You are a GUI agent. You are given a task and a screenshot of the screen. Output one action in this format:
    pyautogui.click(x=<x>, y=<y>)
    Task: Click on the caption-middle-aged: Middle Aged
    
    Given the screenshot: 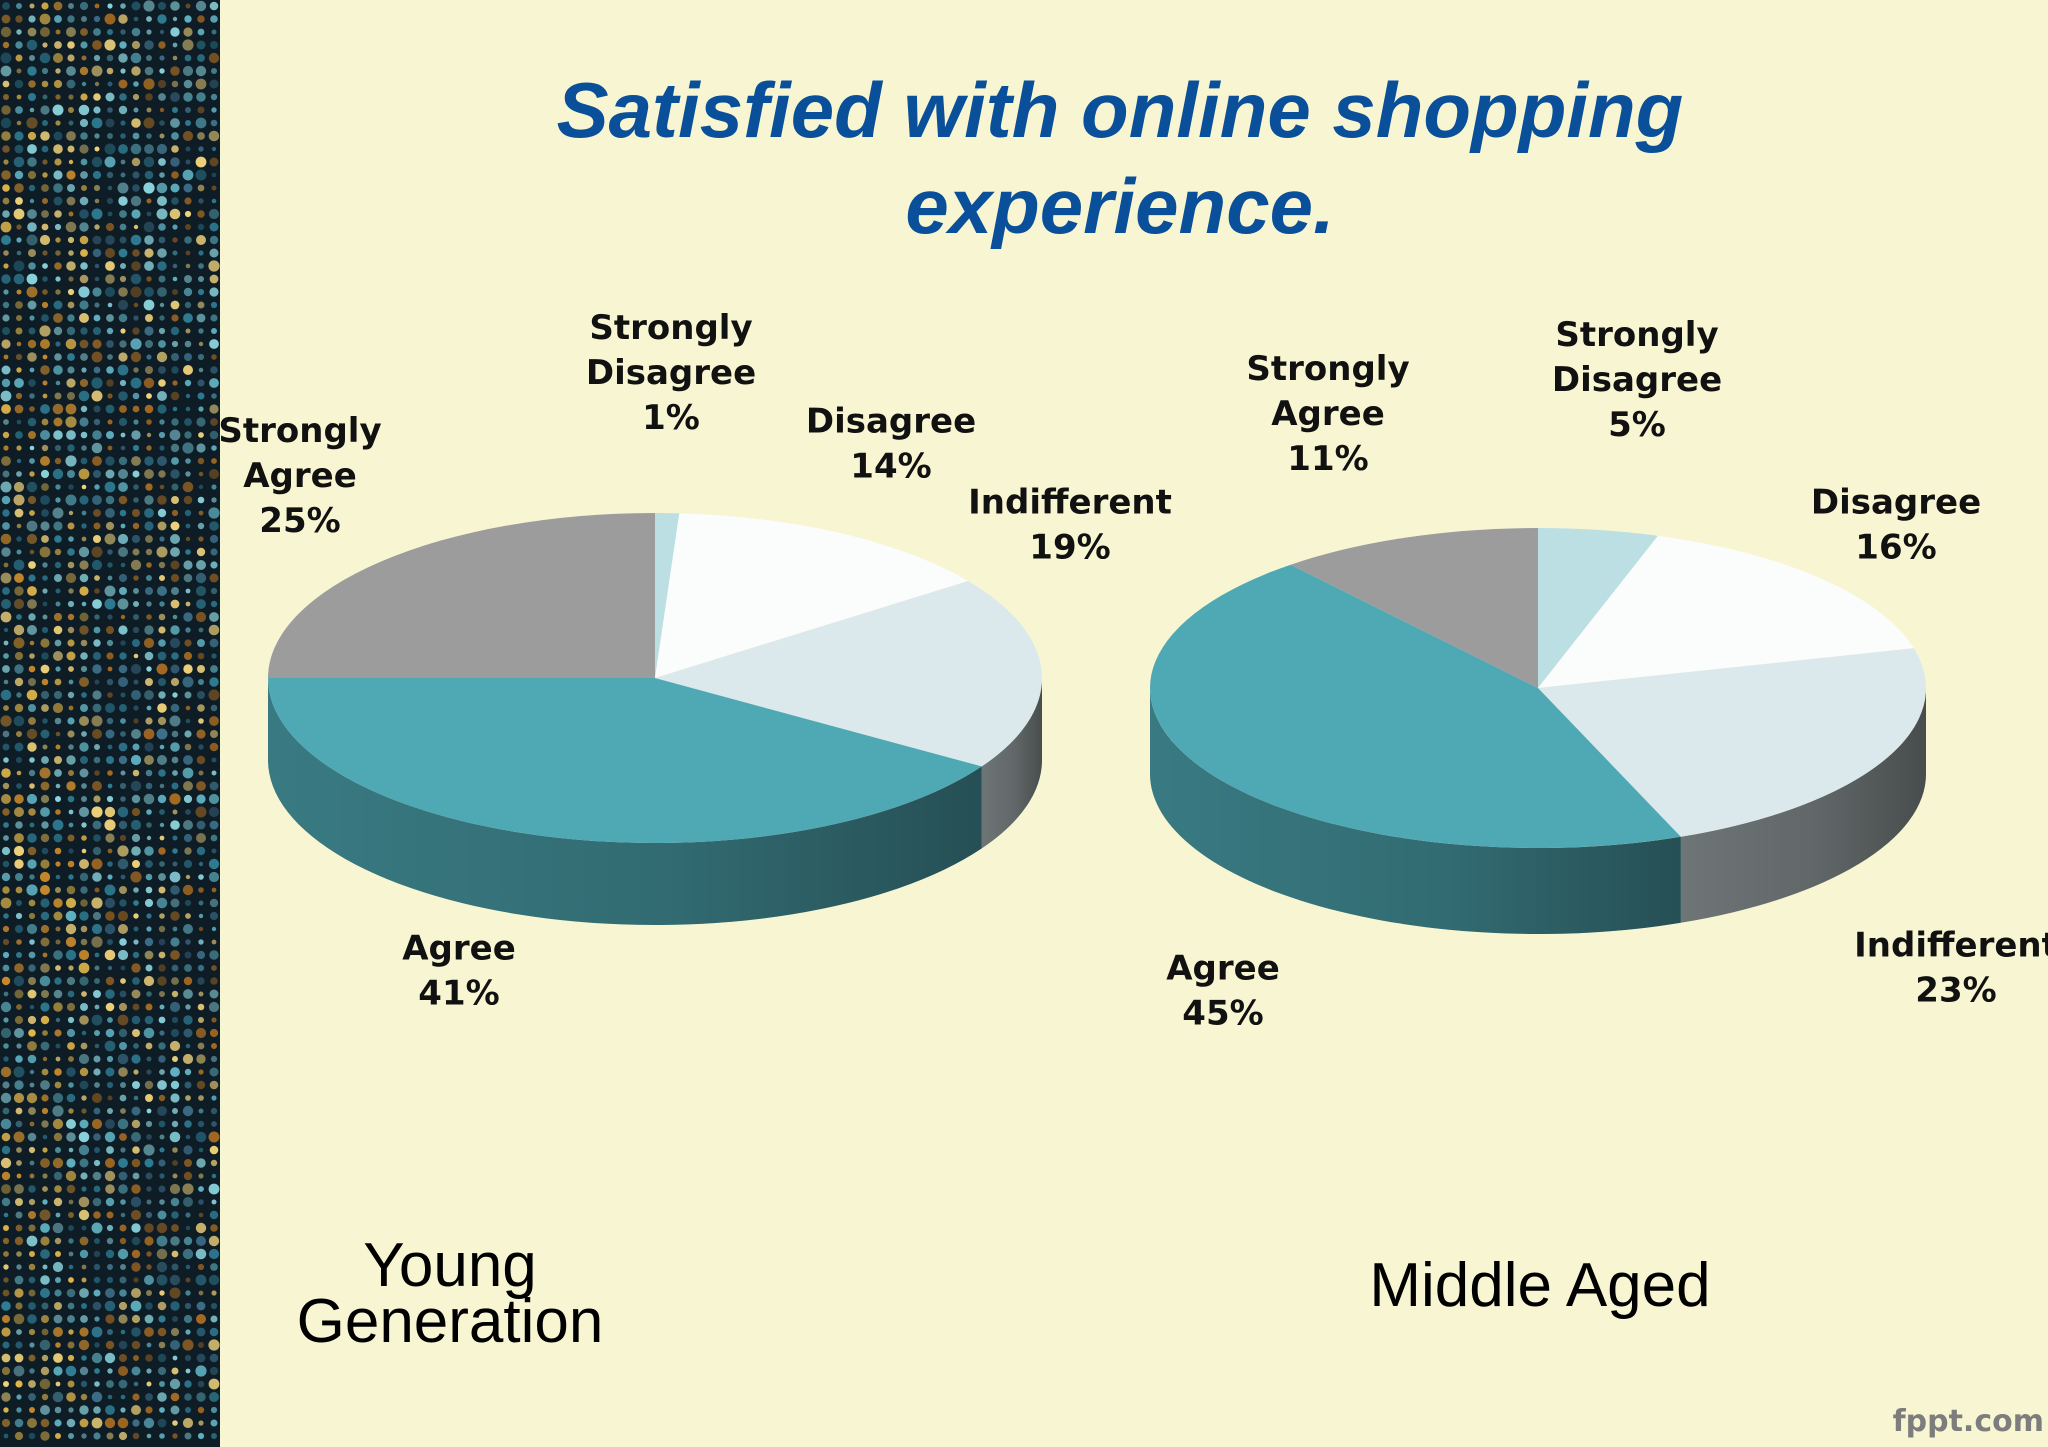 What is the action you would take?
    pyautogui.click(x=1540, y=1285)
    